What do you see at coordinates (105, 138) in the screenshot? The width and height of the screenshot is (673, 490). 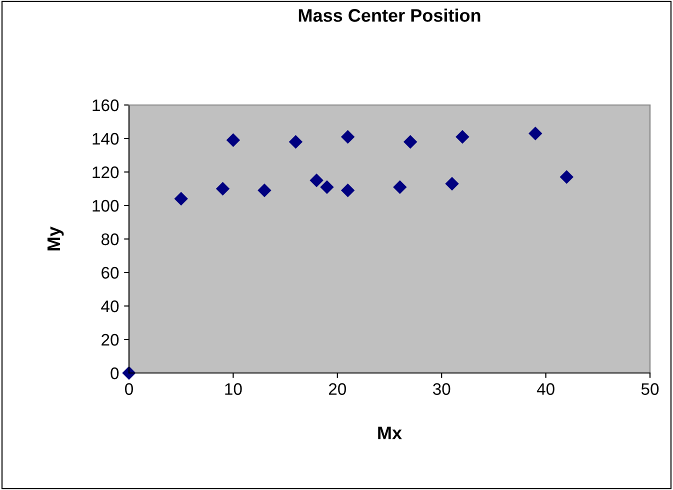 I see `y-tick-label: 140` at bounding box center [105, 138].